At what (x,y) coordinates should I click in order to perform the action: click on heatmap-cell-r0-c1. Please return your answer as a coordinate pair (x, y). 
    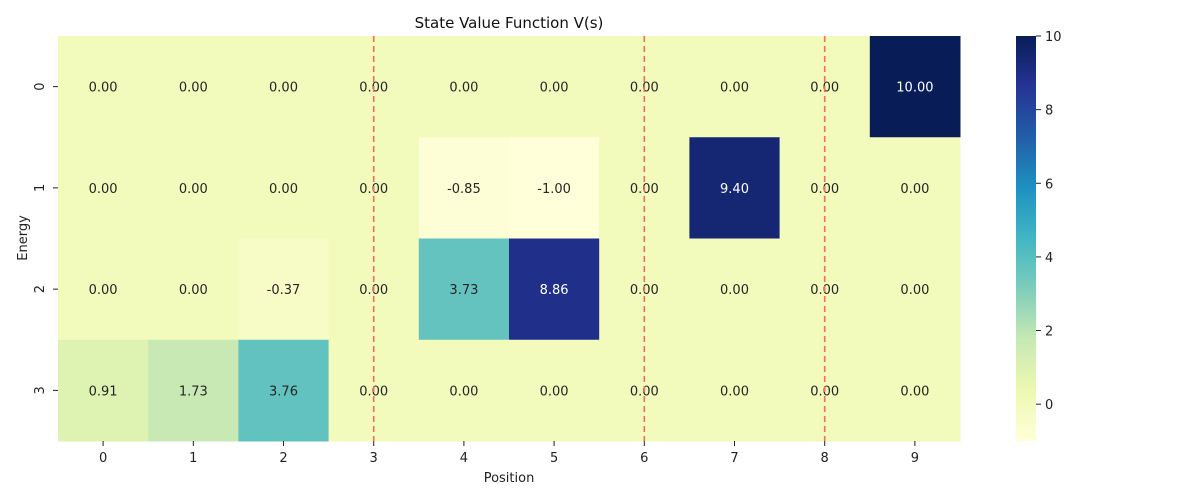
    Looking at the image, I should click on (193, 87).